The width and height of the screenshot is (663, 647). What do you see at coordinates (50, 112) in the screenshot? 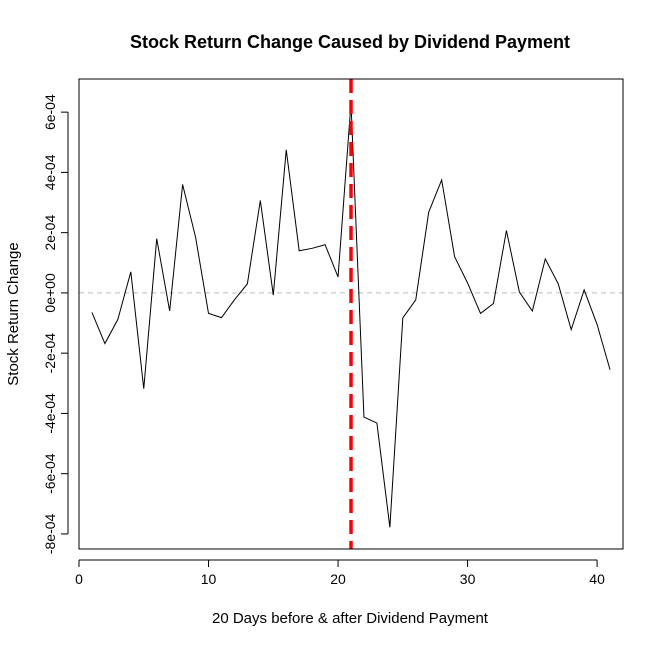
I see `y-tick-label: 6e-04` at bounding box center [50, 112].